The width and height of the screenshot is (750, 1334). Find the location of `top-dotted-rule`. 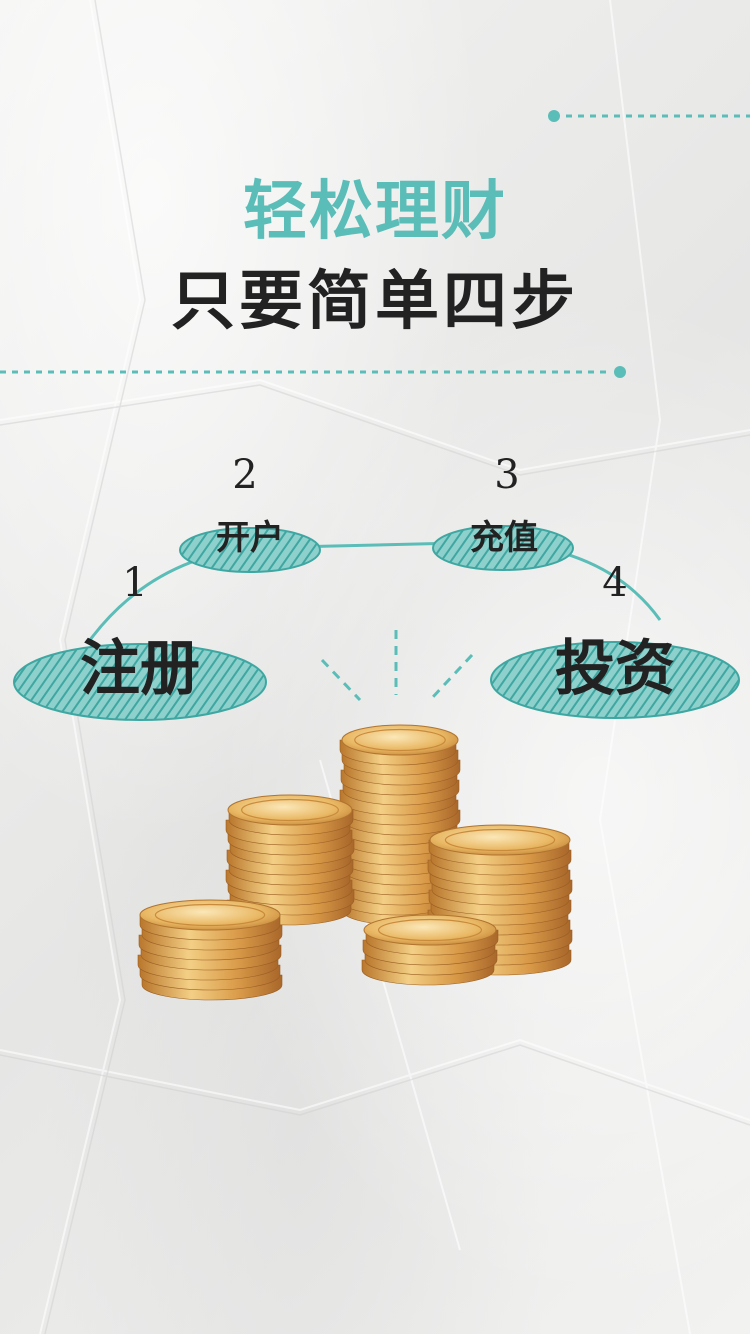

top-dotted-rule is located at coordinates (649, 116).